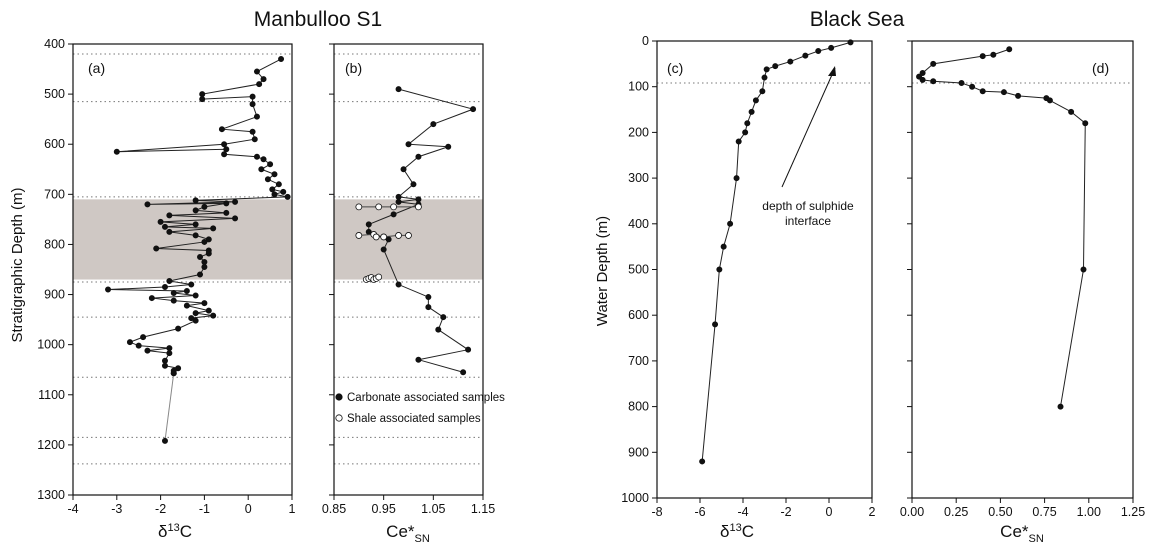 The image size is (1151, 548). Describe the element at coordinates (638, 452) in the screenshot. I see `y-tick-label: 900` at that location.